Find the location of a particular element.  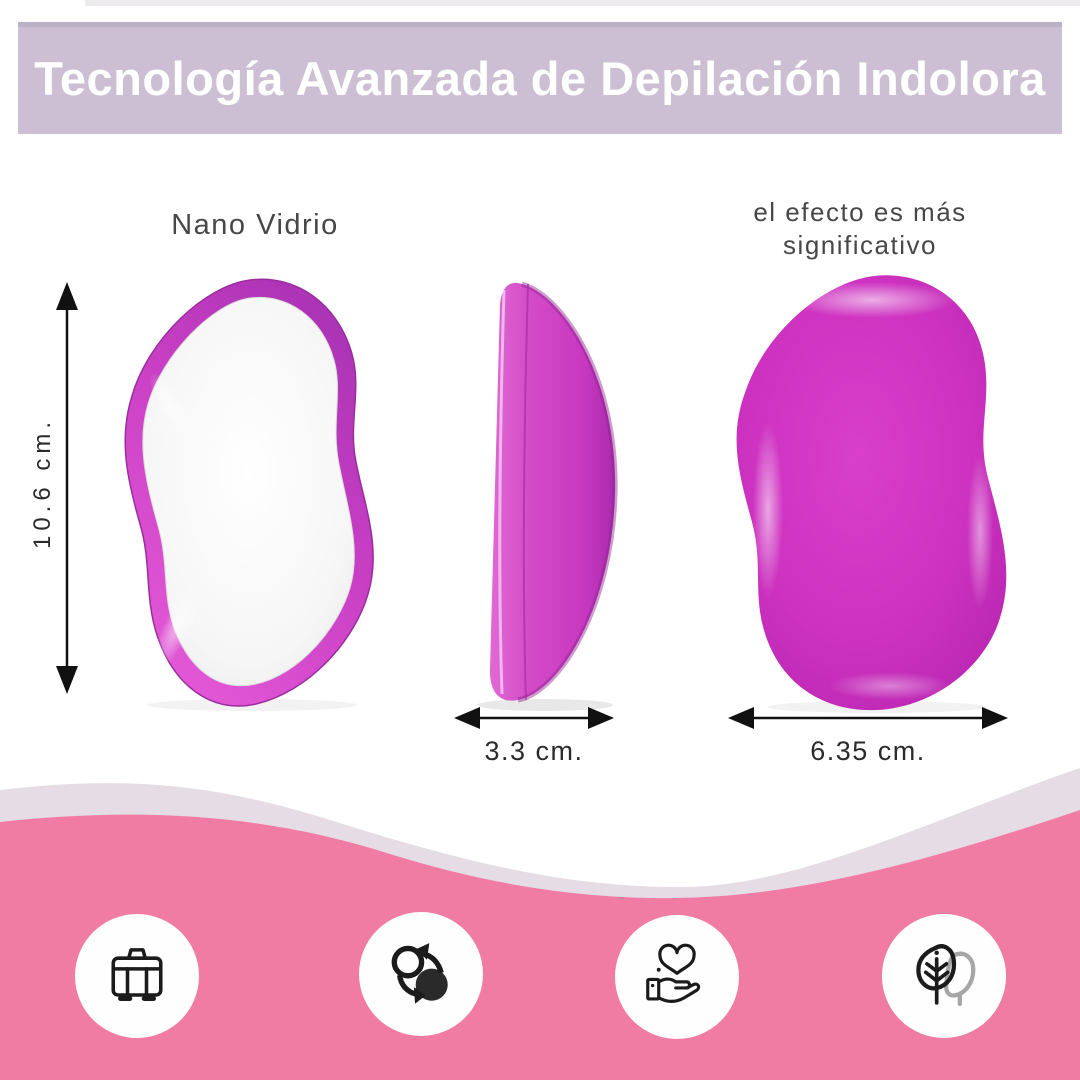

back-view-product-image is located at coordinates (871, 494).